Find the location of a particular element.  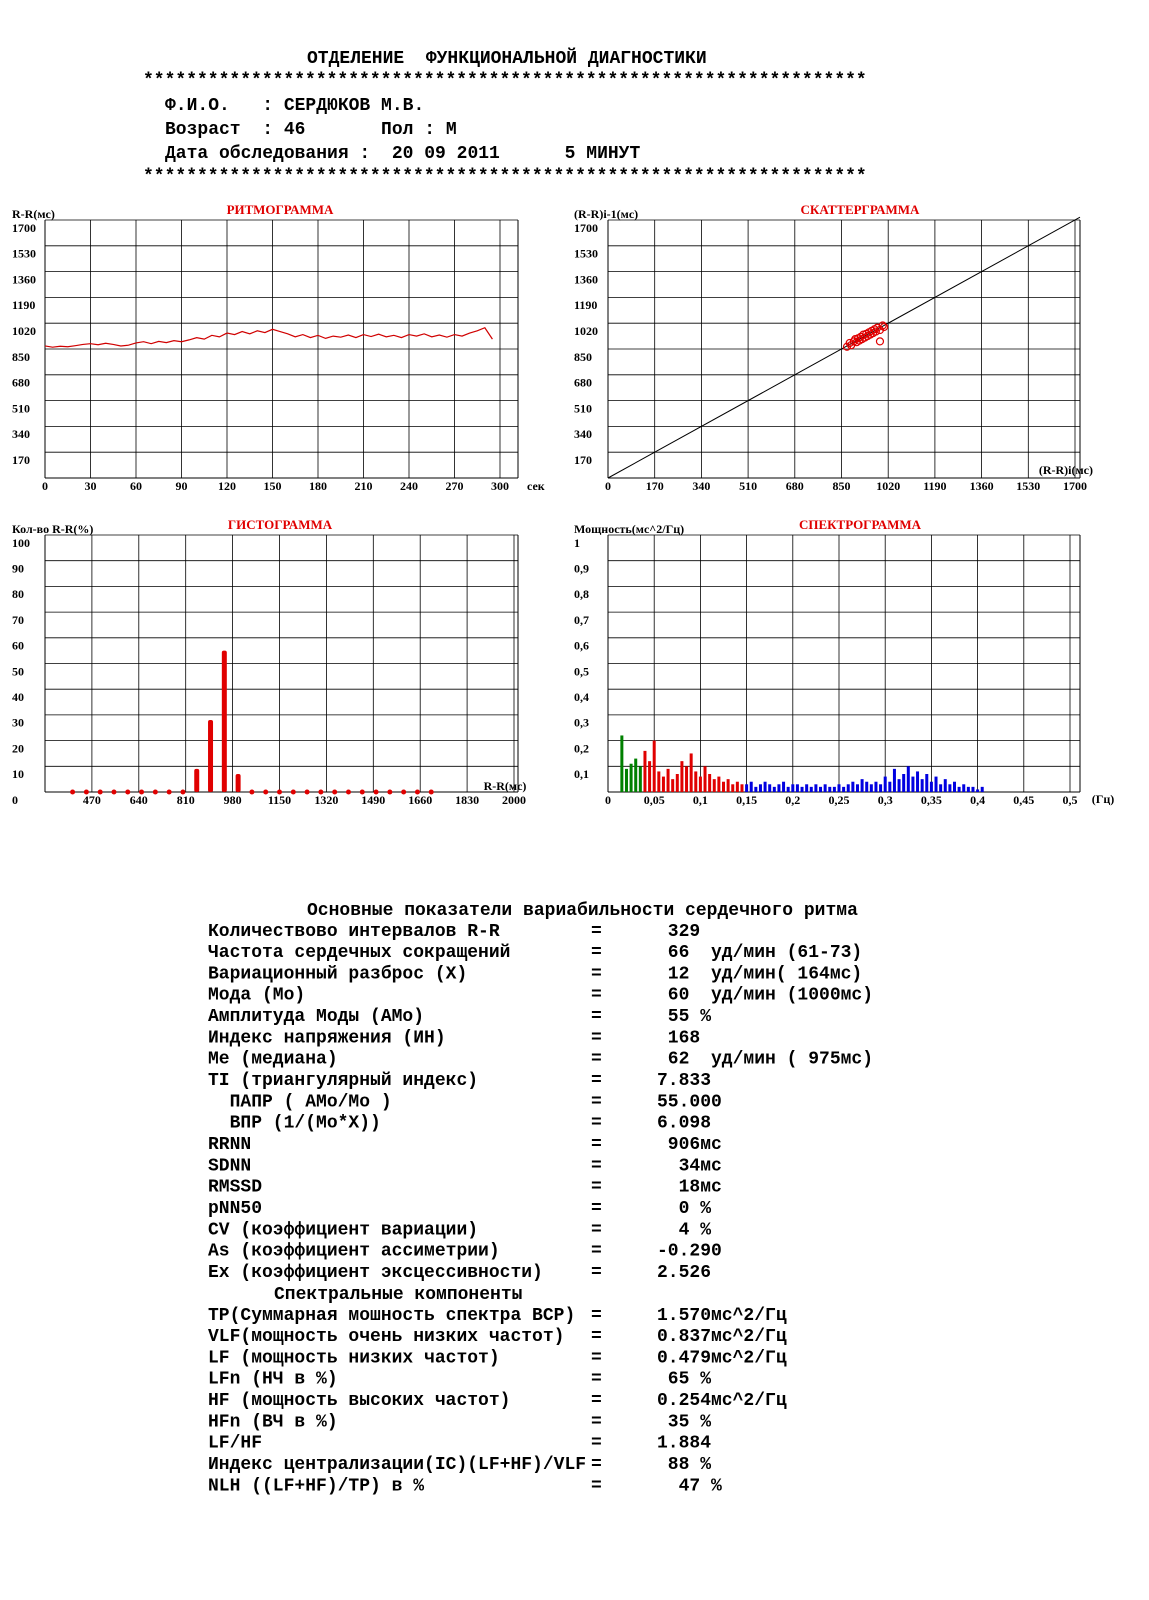

y-tick-label: 0,1 is located at coordinates (581, 774).